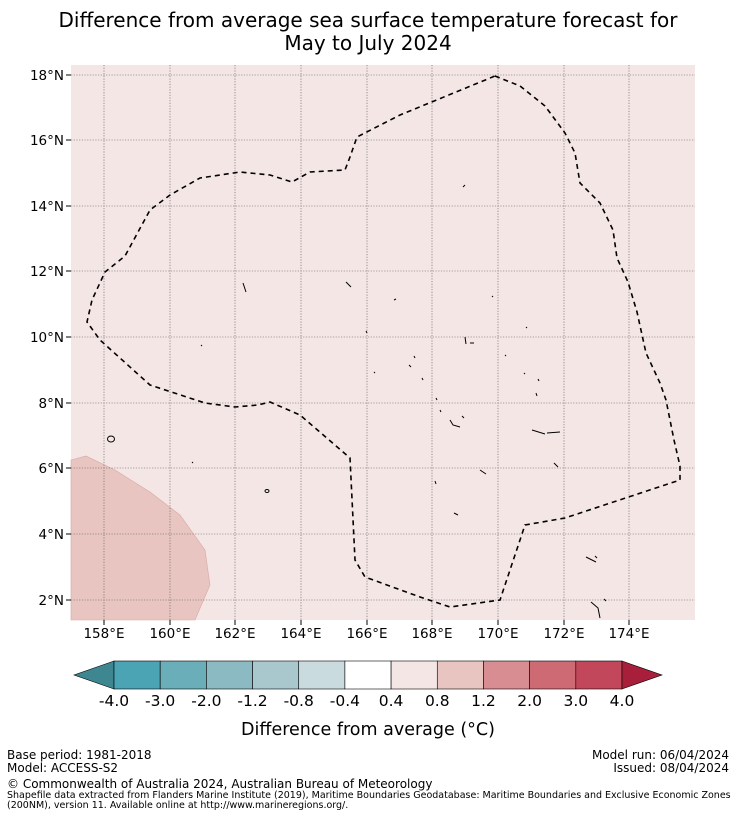 This screenshot has width=736, height=816. What do you see at coordinates (563, 634) in the screenshot?
I see `lon-label: 172°E` at bounding box center [563, 634].